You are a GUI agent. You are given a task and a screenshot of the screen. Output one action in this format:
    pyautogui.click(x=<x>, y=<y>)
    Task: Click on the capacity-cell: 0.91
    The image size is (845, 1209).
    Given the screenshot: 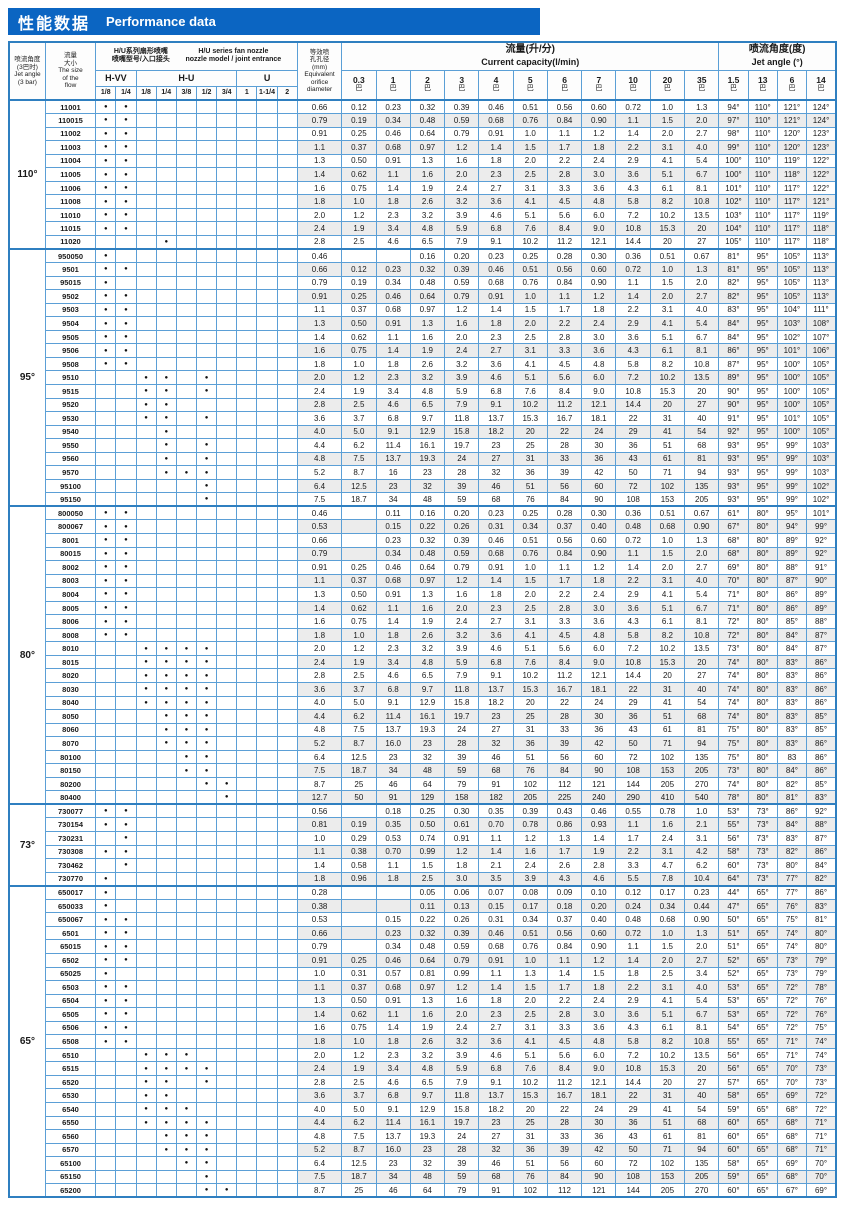 What is the action you would take?
    pyautogui.click(x=496, y=567)
    